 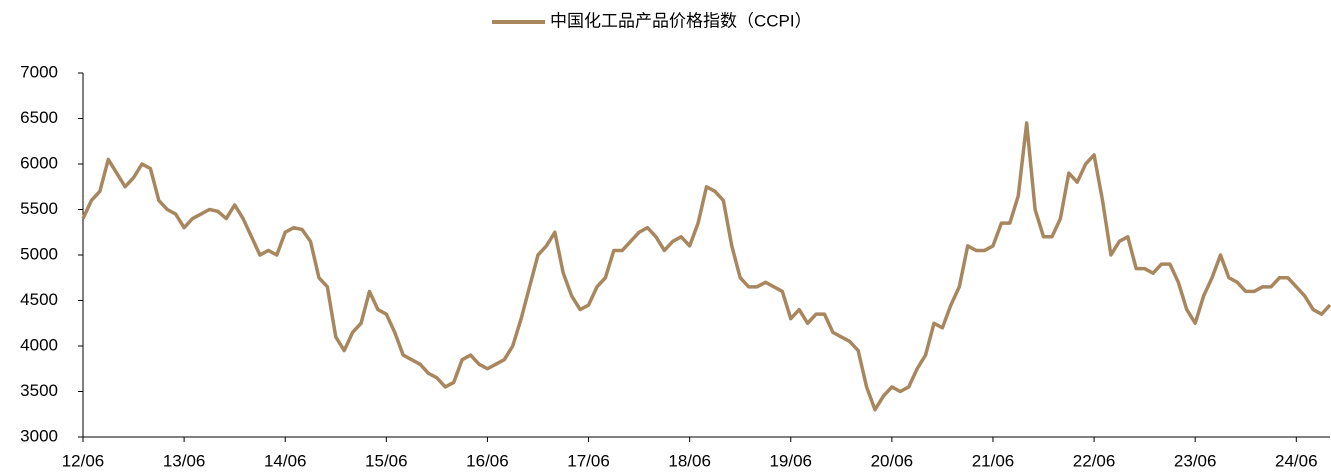 I want to click on y-tick-label: 6500, so click(x=39, y=117).